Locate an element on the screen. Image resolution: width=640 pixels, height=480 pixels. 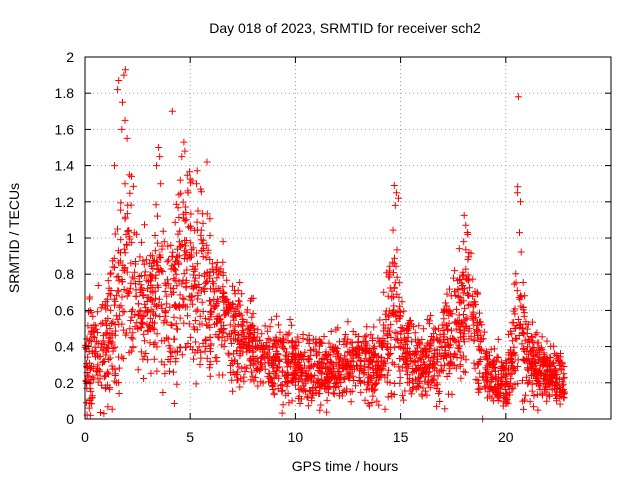
x-tick-label: 15 is located at coordinates (401, 437).